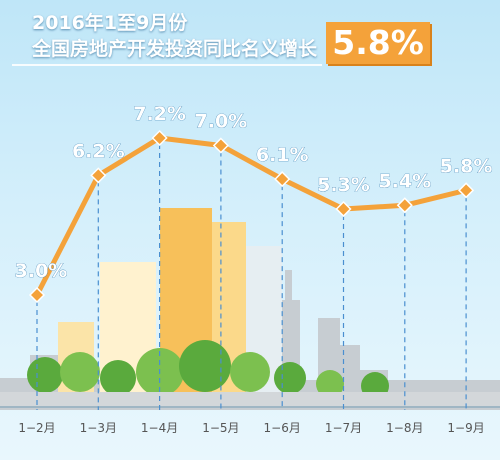 This screenshot has width=500, height=460. What do you see at coordinates (41, 271) in the screenshot?
I see `data-label-1: 3.0%` at bounding box center [41, 271].